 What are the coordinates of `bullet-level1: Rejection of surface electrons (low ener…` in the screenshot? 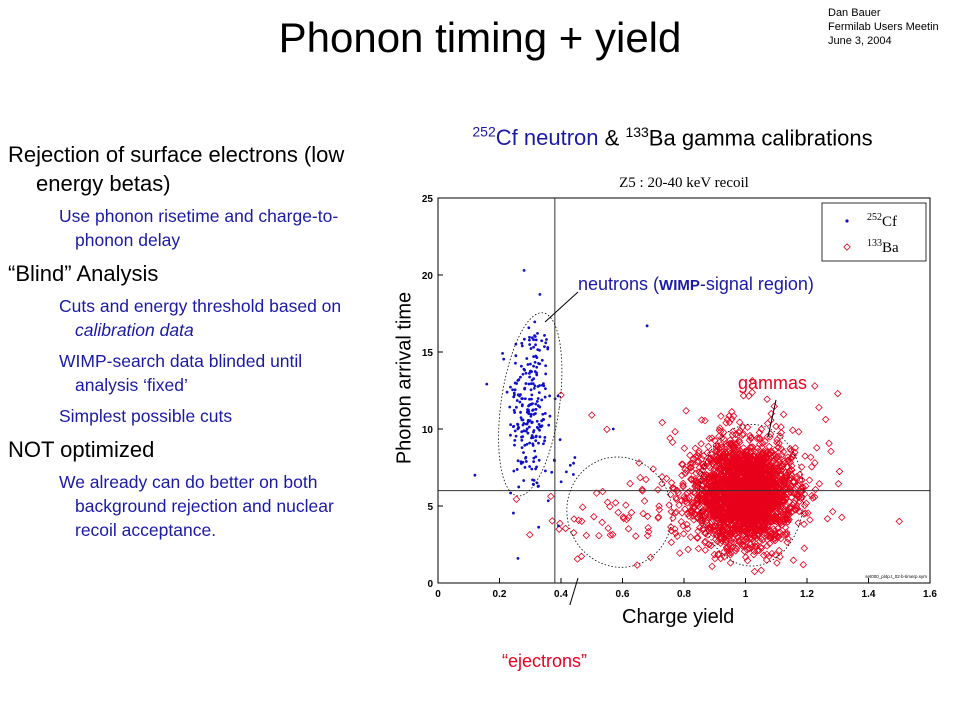 It's located at (180, 169).